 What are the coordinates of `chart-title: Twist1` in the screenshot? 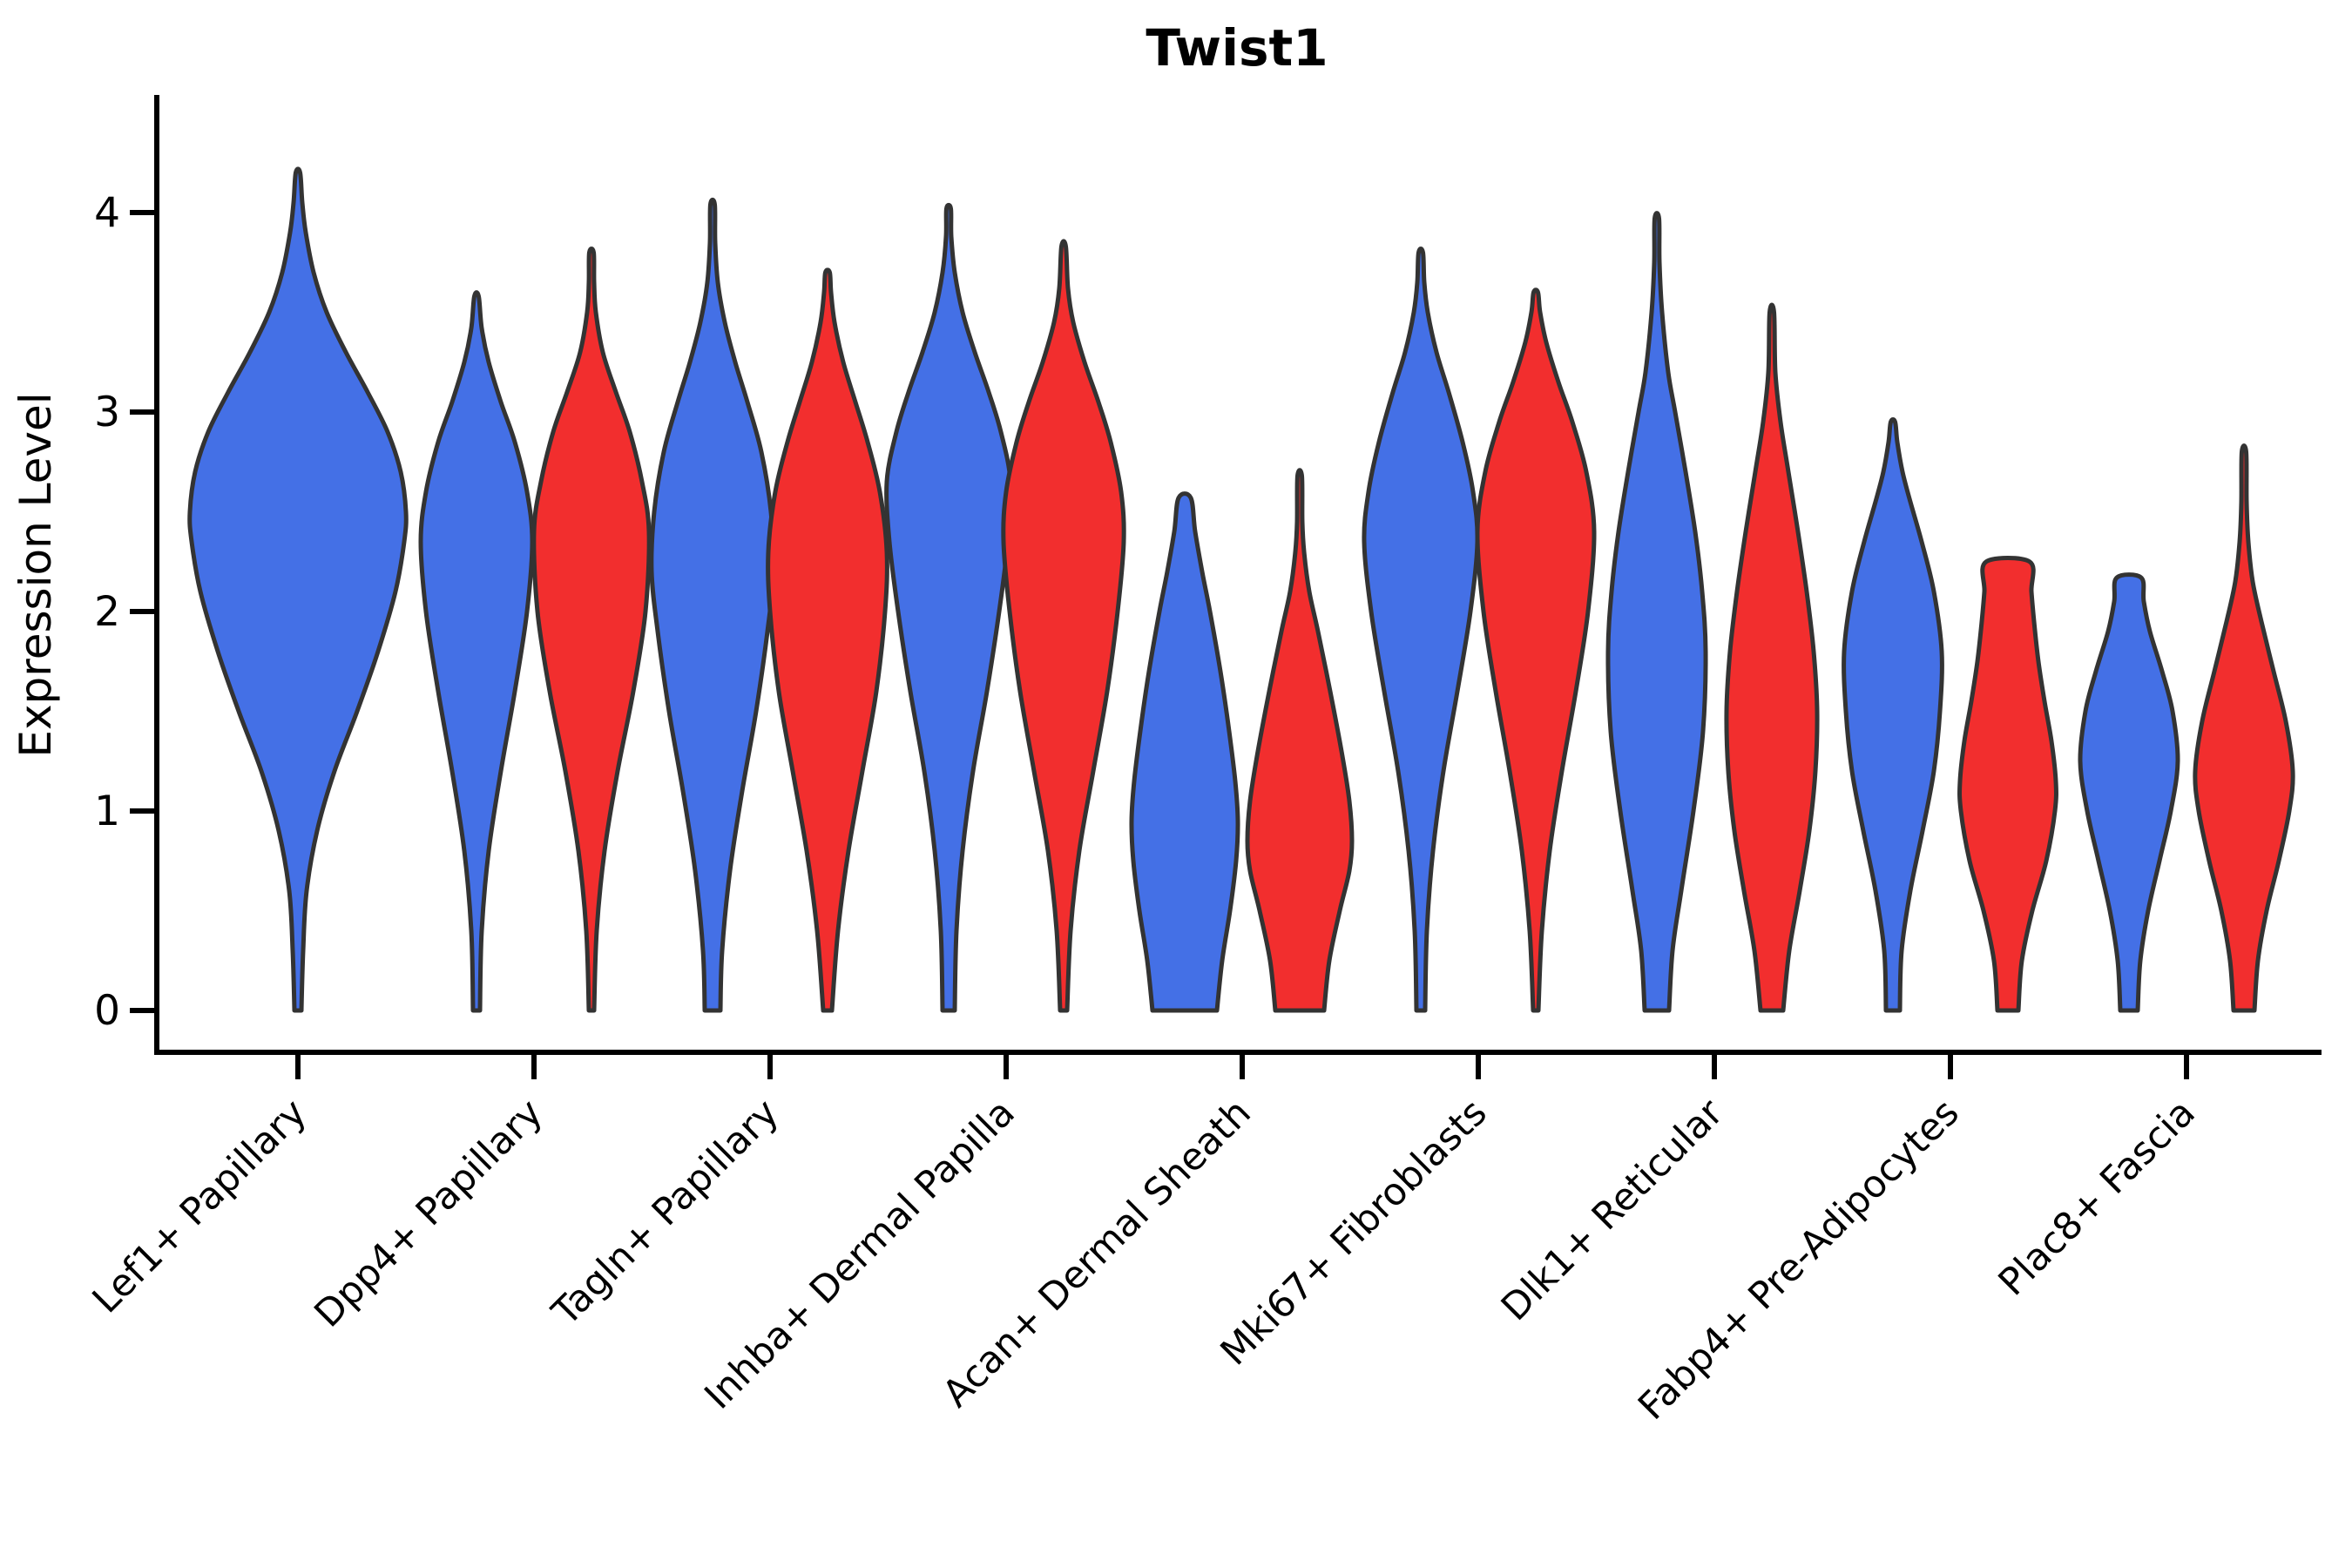 It's located at (1237, 48).